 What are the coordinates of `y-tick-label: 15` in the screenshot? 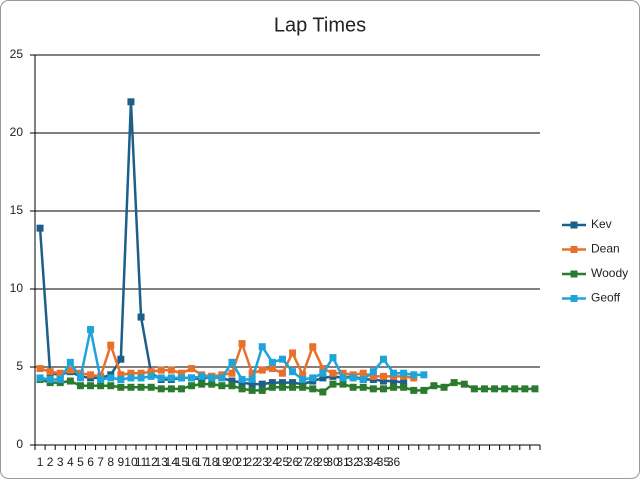 It's located at (17, 210).